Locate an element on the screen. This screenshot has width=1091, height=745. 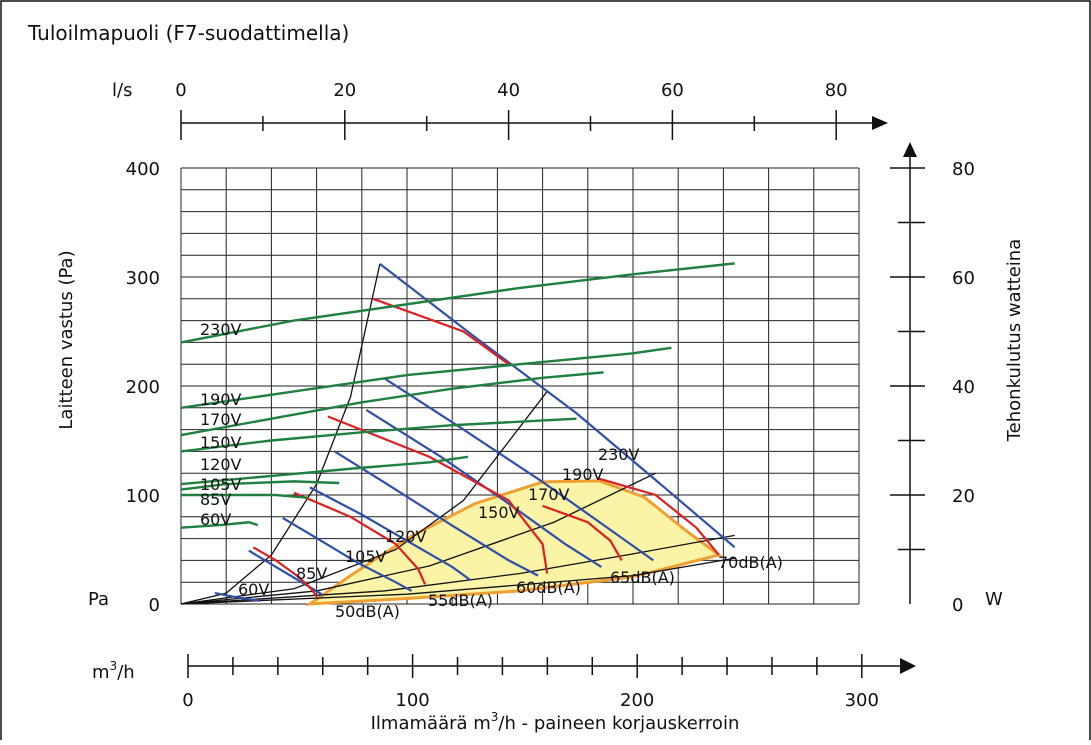
left-axis-tick-label: 300 is located at coordinates (143, 278).